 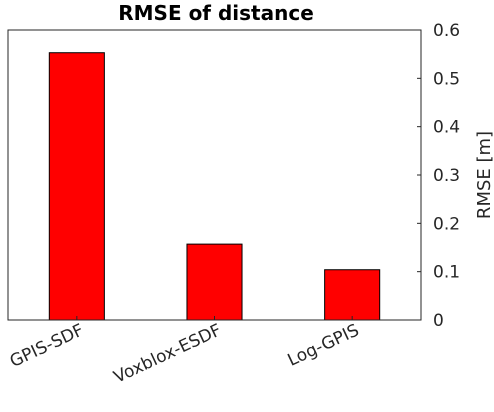 I want to click on x-tick-label: GPIS-SDF, so click(x=47, y=346).